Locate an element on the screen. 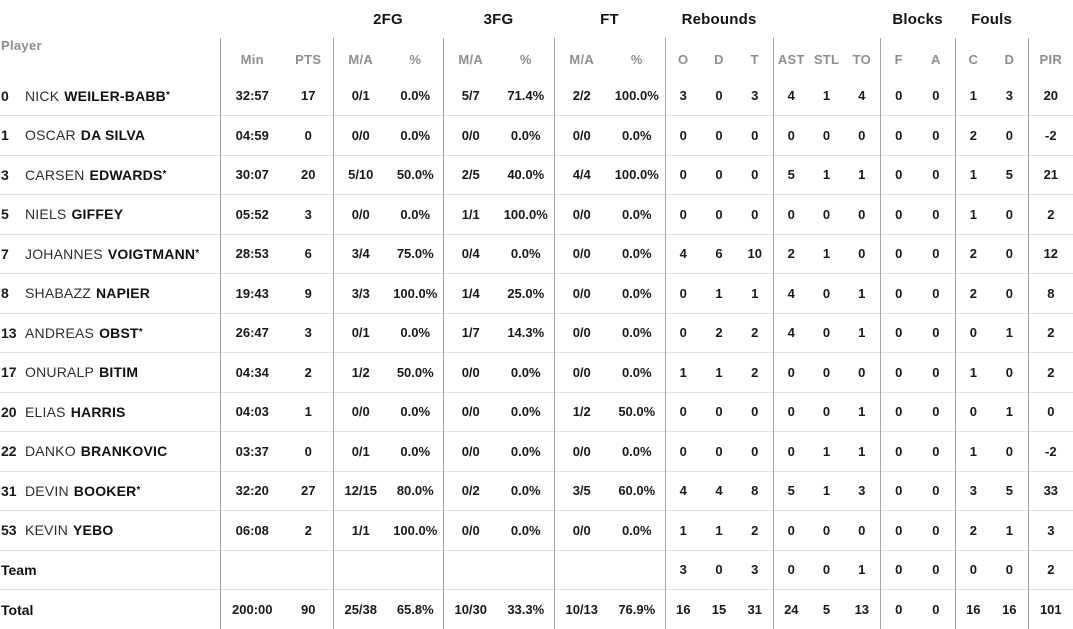  cell-reb-d: 4 is located at coordinates (719, 490).